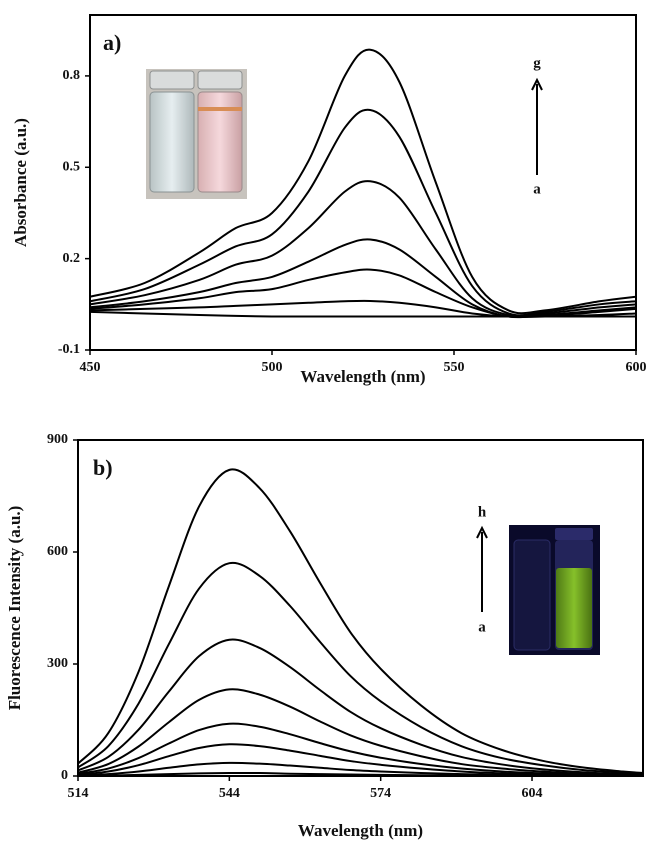 The width and height of the screenshot is (649, 844). What do you see at coordinates (482, 512) in the screenshot?
I see `arrow-top-label: h` at bounding box center [482, 512].